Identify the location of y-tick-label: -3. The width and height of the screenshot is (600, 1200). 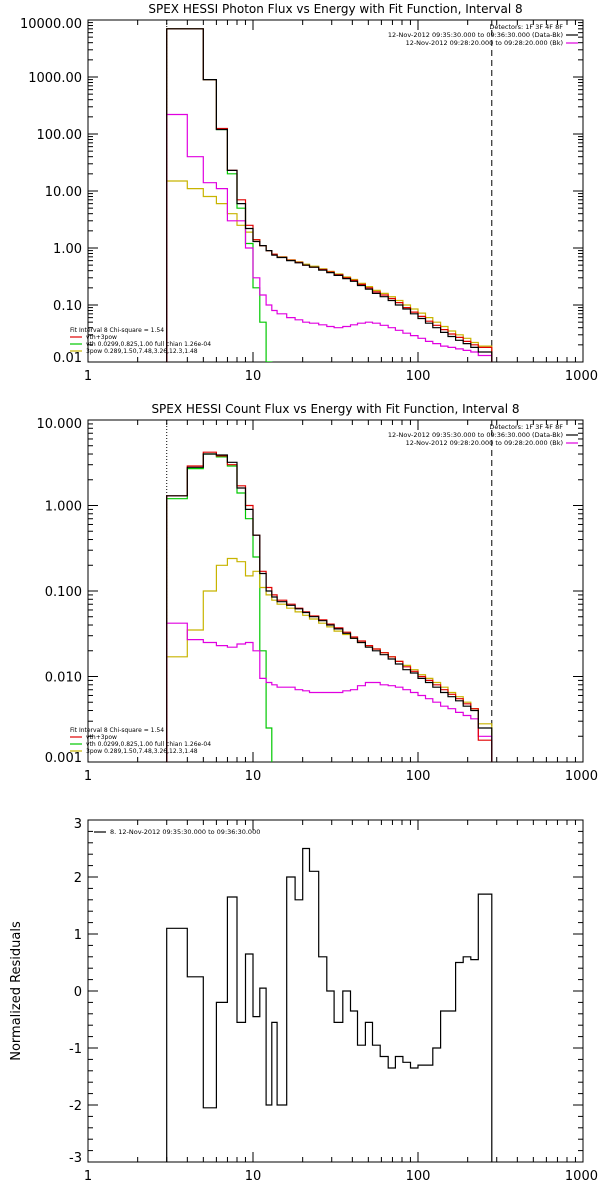
(75, 1158).